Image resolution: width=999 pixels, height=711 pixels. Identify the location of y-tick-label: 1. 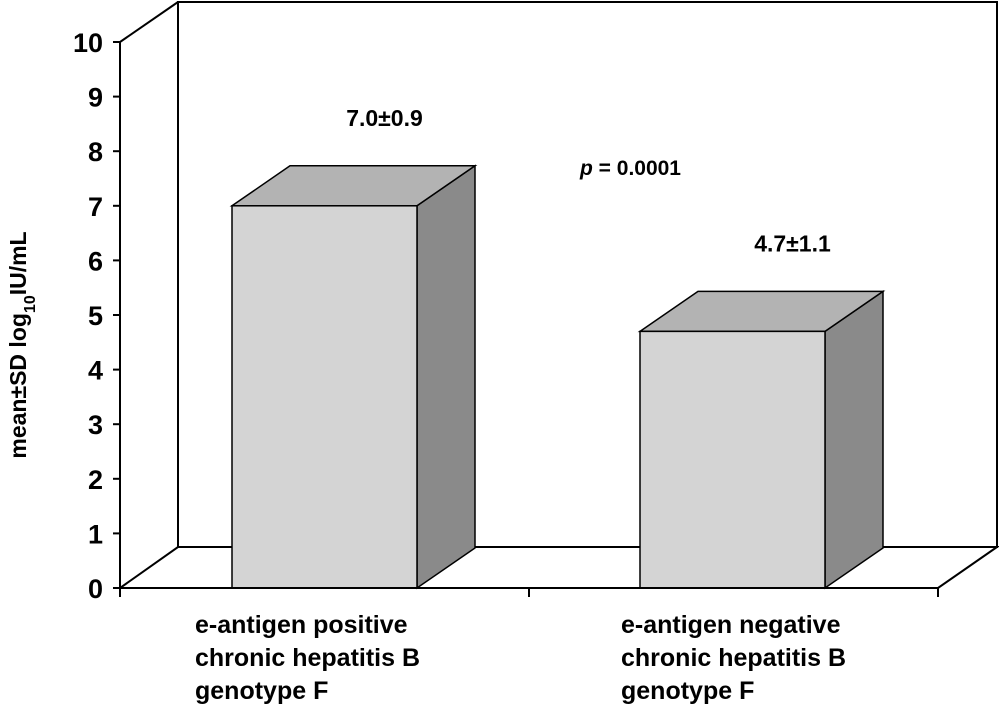
(95, 534).